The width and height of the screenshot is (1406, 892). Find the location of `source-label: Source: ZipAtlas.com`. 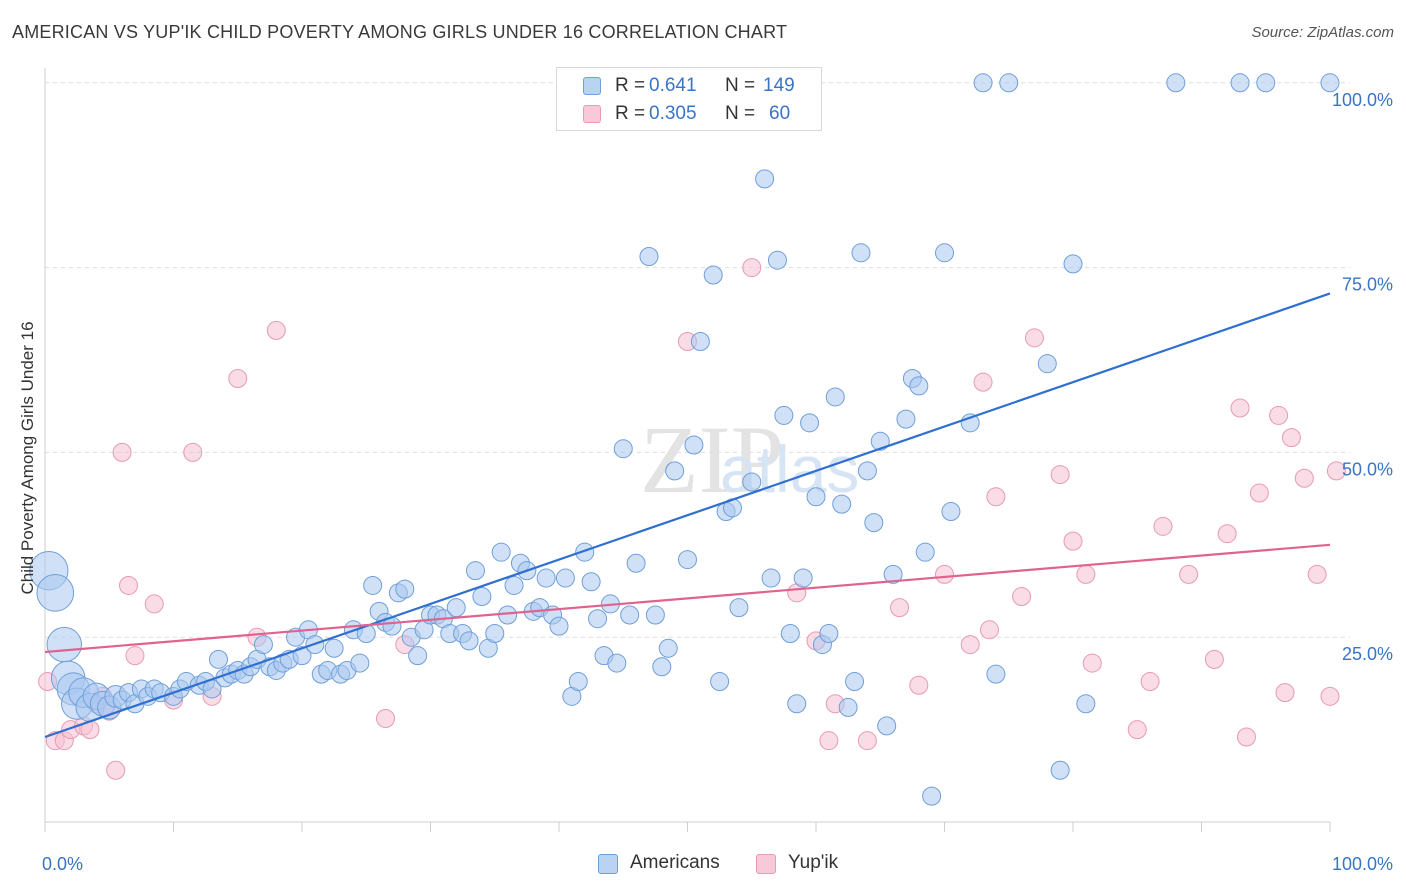

source-label: Source: ZipAtlas.com is located at coordinates (1322, 32).